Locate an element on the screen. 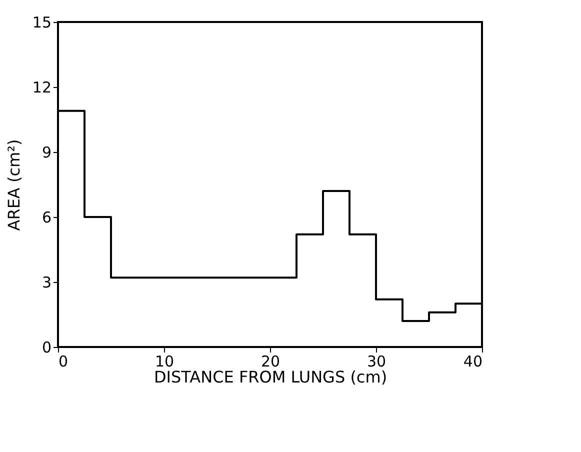 The height and width of the screenshot is (452, 581). y-tick-label: 6 is located at coordinates (47, 217).